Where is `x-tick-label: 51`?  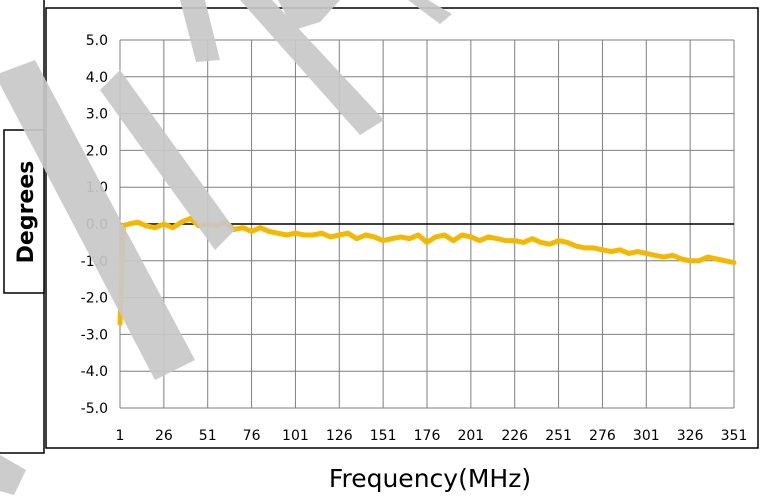
x-tick-label: 51 is located at coordinates (208, 436).